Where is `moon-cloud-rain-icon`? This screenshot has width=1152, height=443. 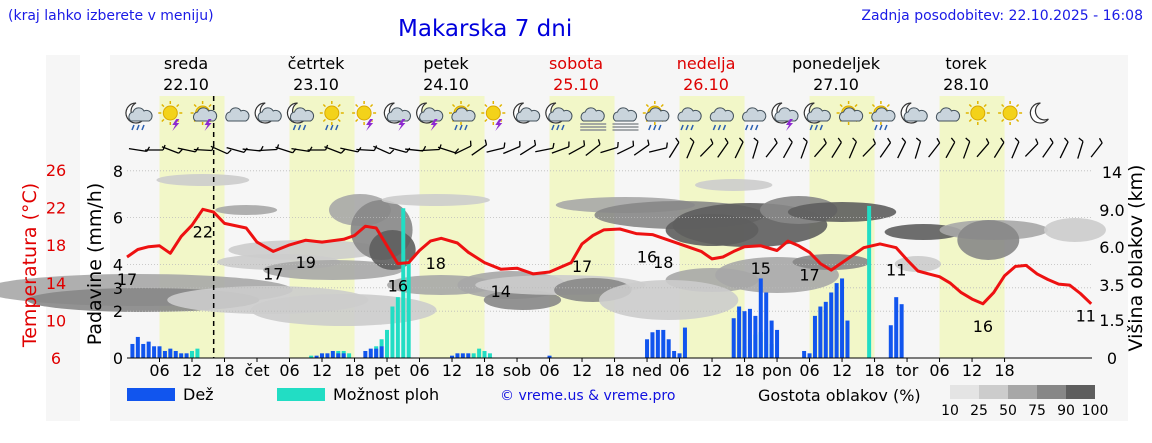
moon-cloud-rain-icon is located at coordinates (817, 116).